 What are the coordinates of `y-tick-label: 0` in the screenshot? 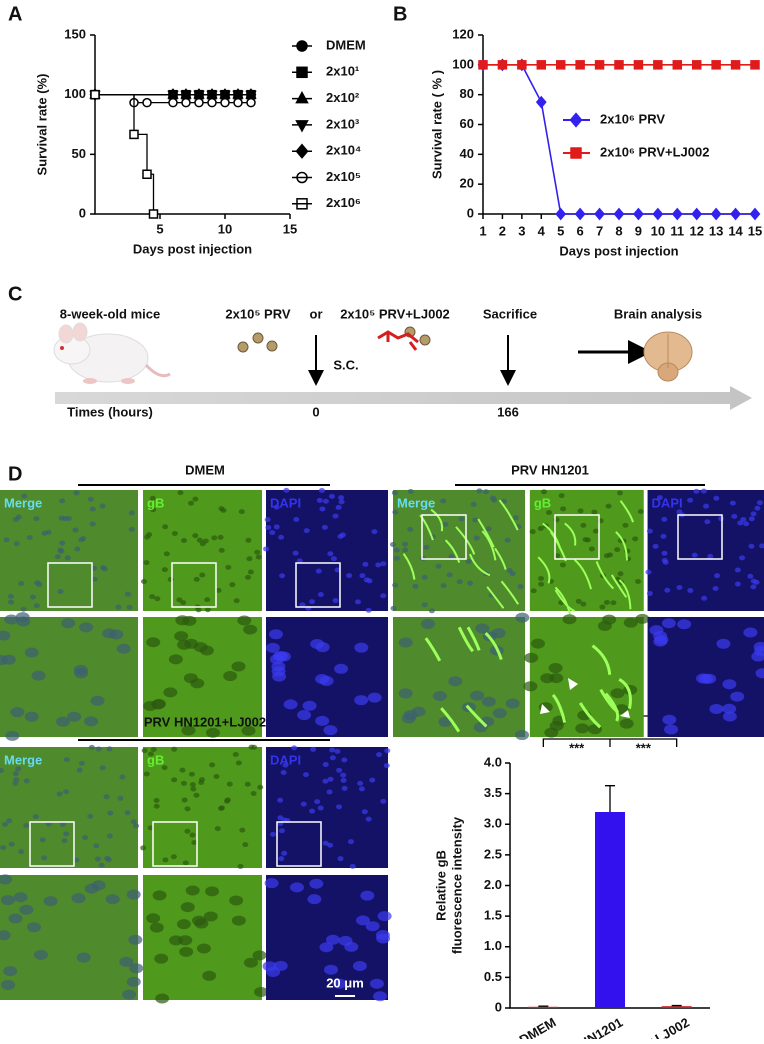 It's located at (82, 212).